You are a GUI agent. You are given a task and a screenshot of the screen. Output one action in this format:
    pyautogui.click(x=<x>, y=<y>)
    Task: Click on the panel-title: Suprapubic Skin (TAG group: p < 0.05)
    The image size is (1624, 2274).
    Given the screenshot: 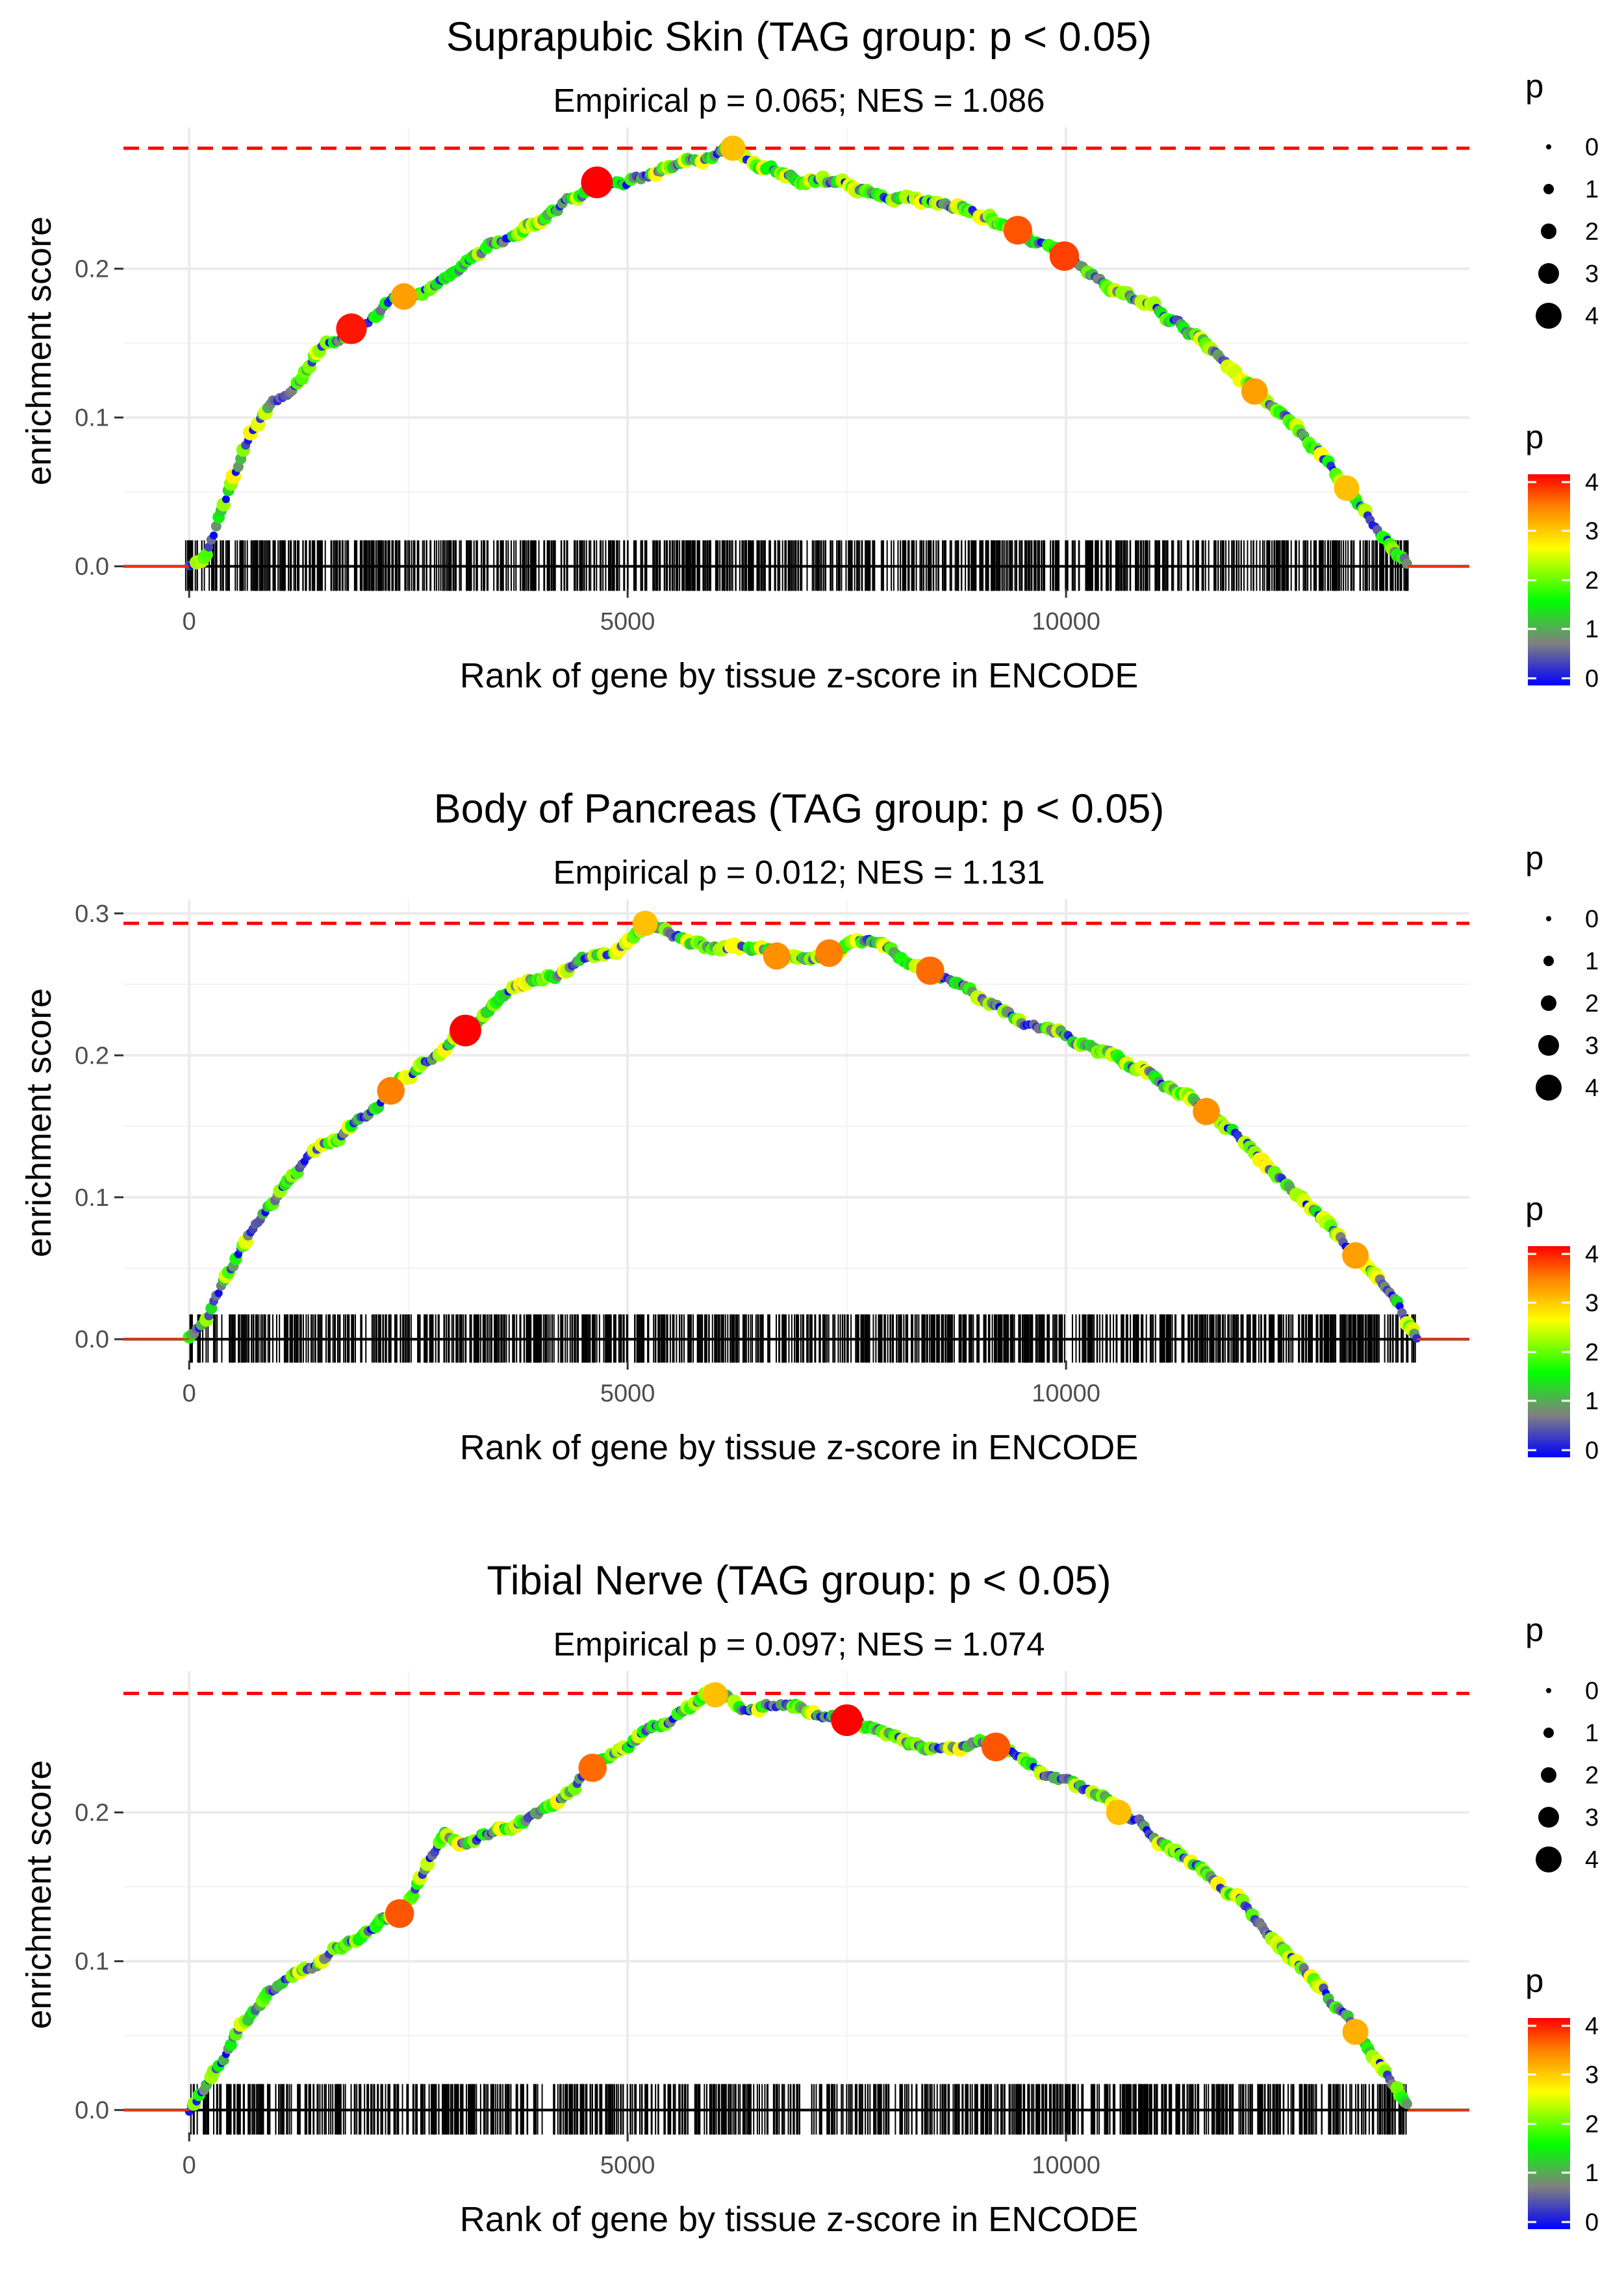 What is the action you would take?
    pyautogui.click(x=799, y=37)
    